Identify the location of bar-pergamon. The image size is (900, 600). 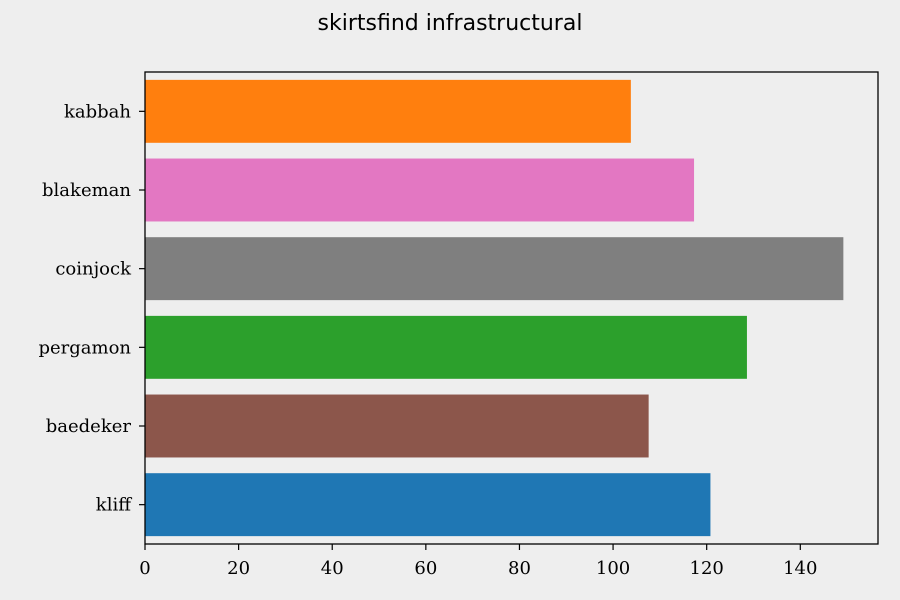
(446, 347).